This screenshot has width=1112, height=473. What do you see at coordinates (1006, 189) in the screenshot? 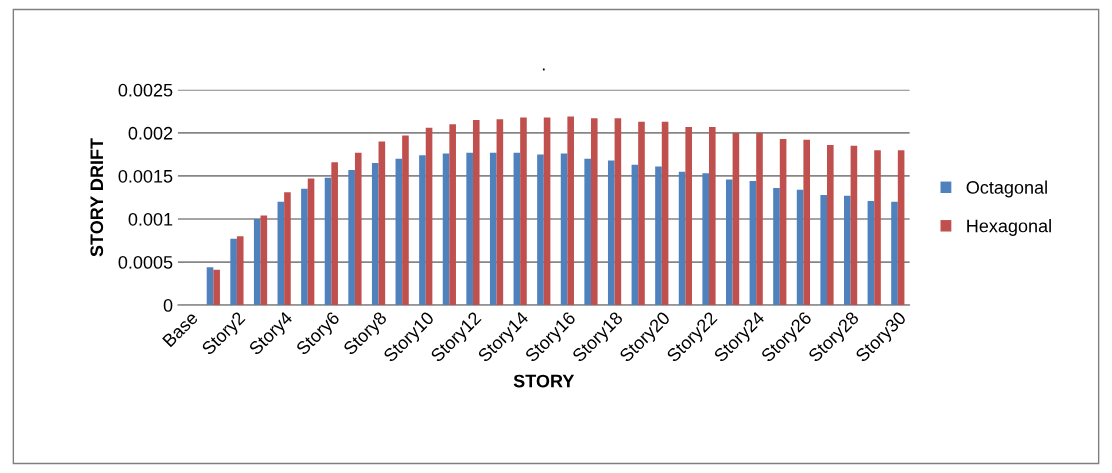
I see `legend-label: Octagonal` at bounding box center [1006, 189].